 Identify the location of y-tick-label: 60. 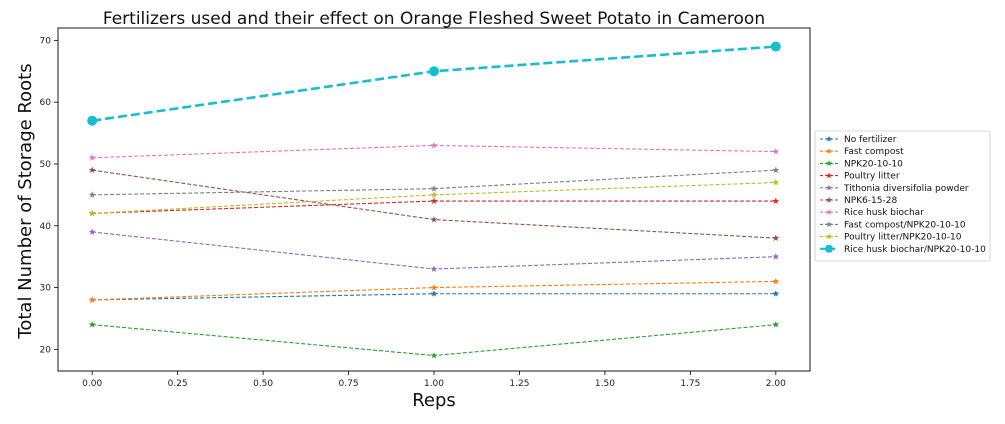
(46, 103).